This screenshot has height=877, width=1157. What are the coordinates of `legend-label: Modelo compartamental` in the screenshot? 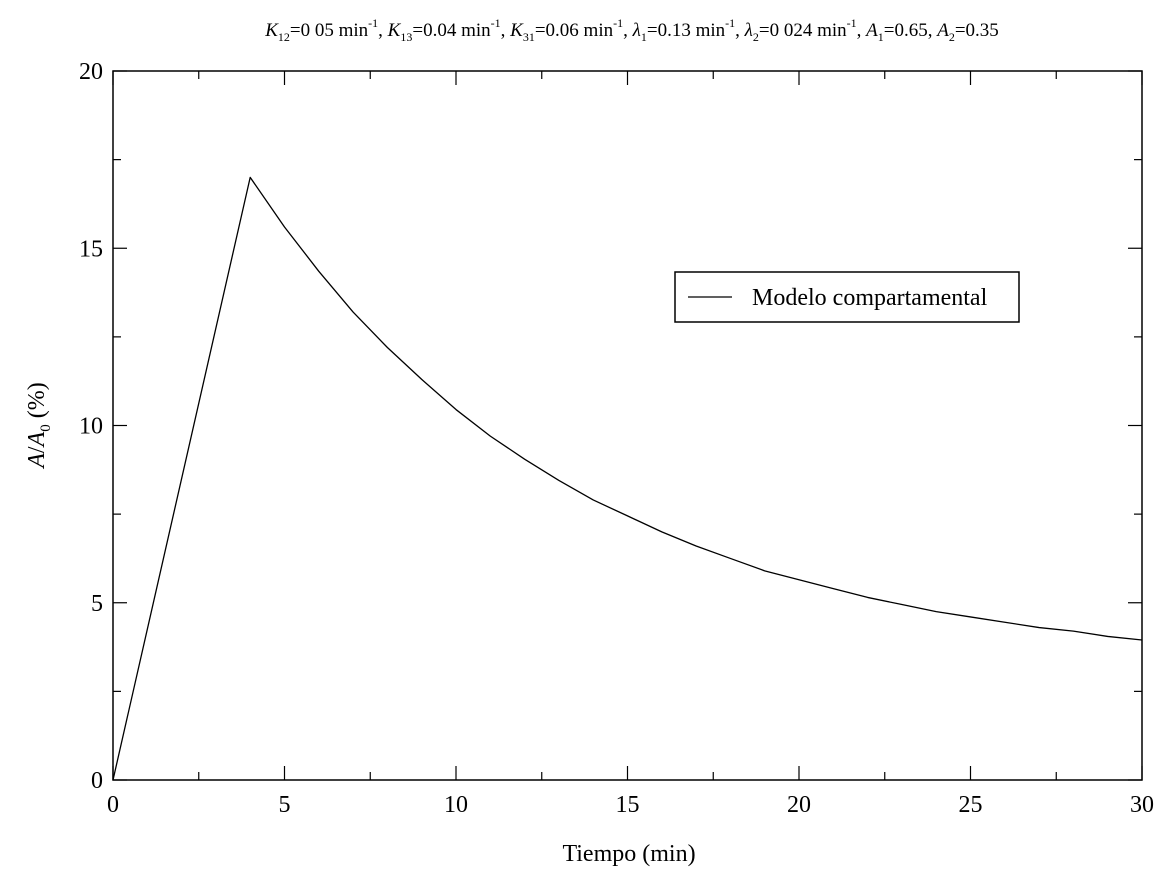 It's located at (870, 298).